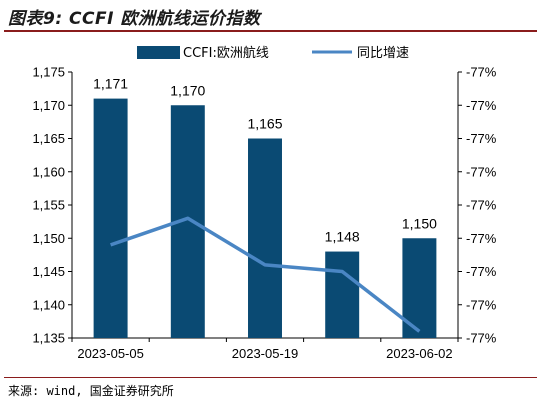  What do you see at coordinates (134, 19) in the screenshot?
I see `chart-title: 图表9: CCFI 欧洲航线运价指数` at bounding box center [134, 19].